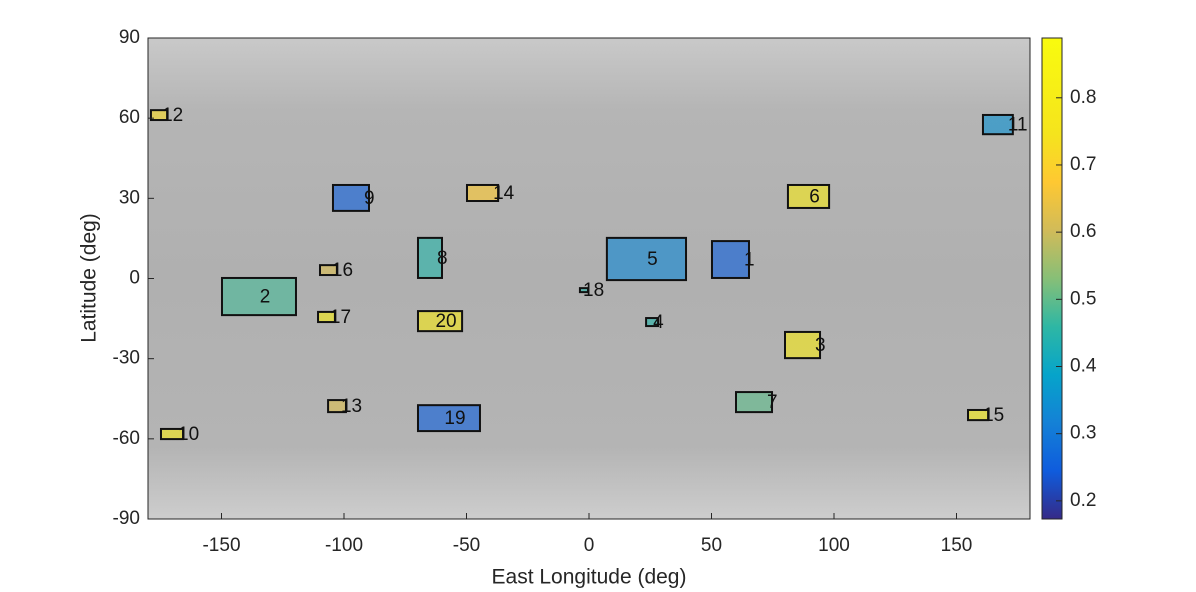 The image size is (1196, 592). What do you see at coordinates (129, 117) in the screenshot?
I see `y-tick-label: 60` at bounding box center [129, 117].